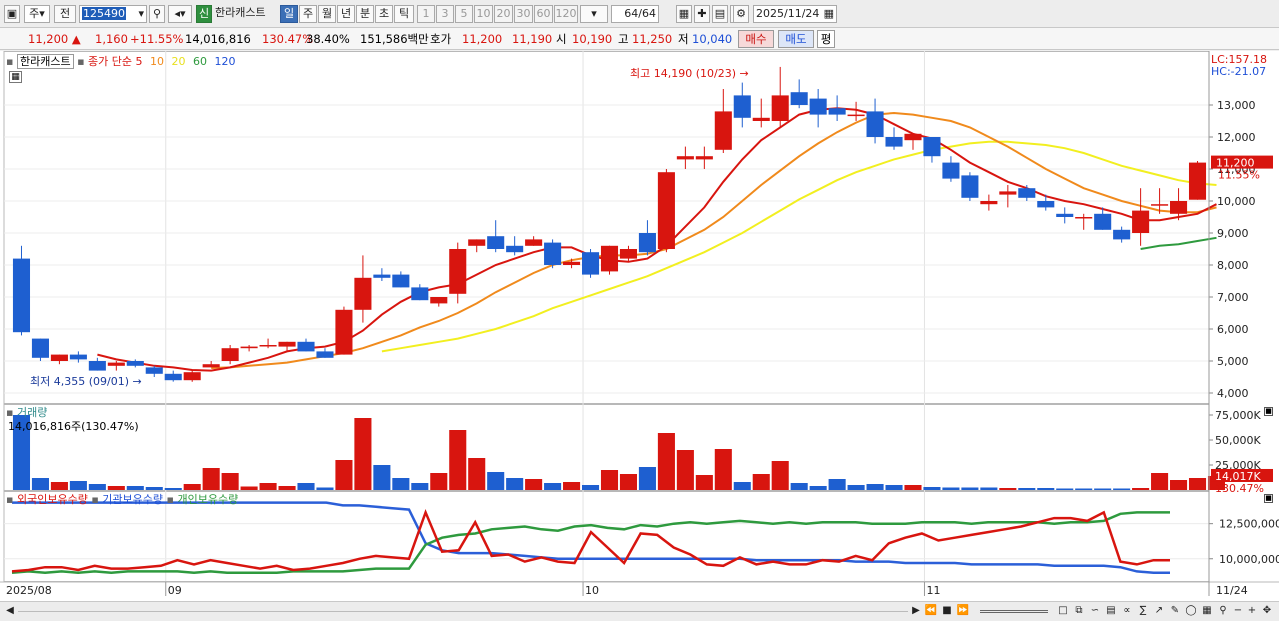  What do you see at coordinates (10, 610) in the screenshot?
I see `scroll-left-icon: ◀` at bounding box center [10, 610].